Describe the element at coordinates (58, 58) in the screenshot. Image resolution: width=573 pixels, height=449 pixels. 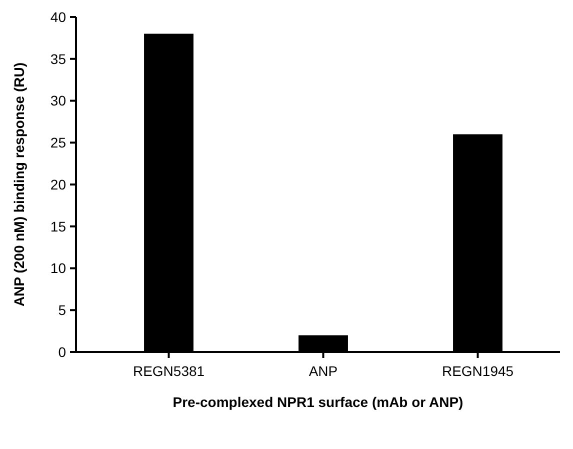
I see `y-tick-label: 35` at that location.